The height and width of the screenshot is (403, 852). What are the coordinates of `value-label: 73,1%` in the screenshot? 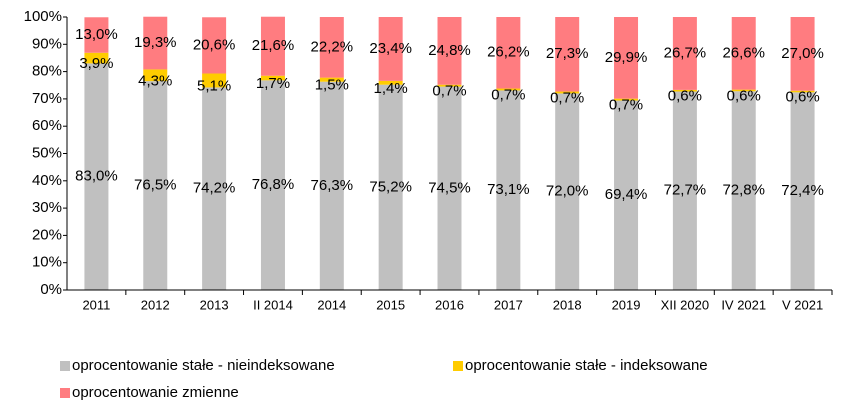 It's located at (508, 189).